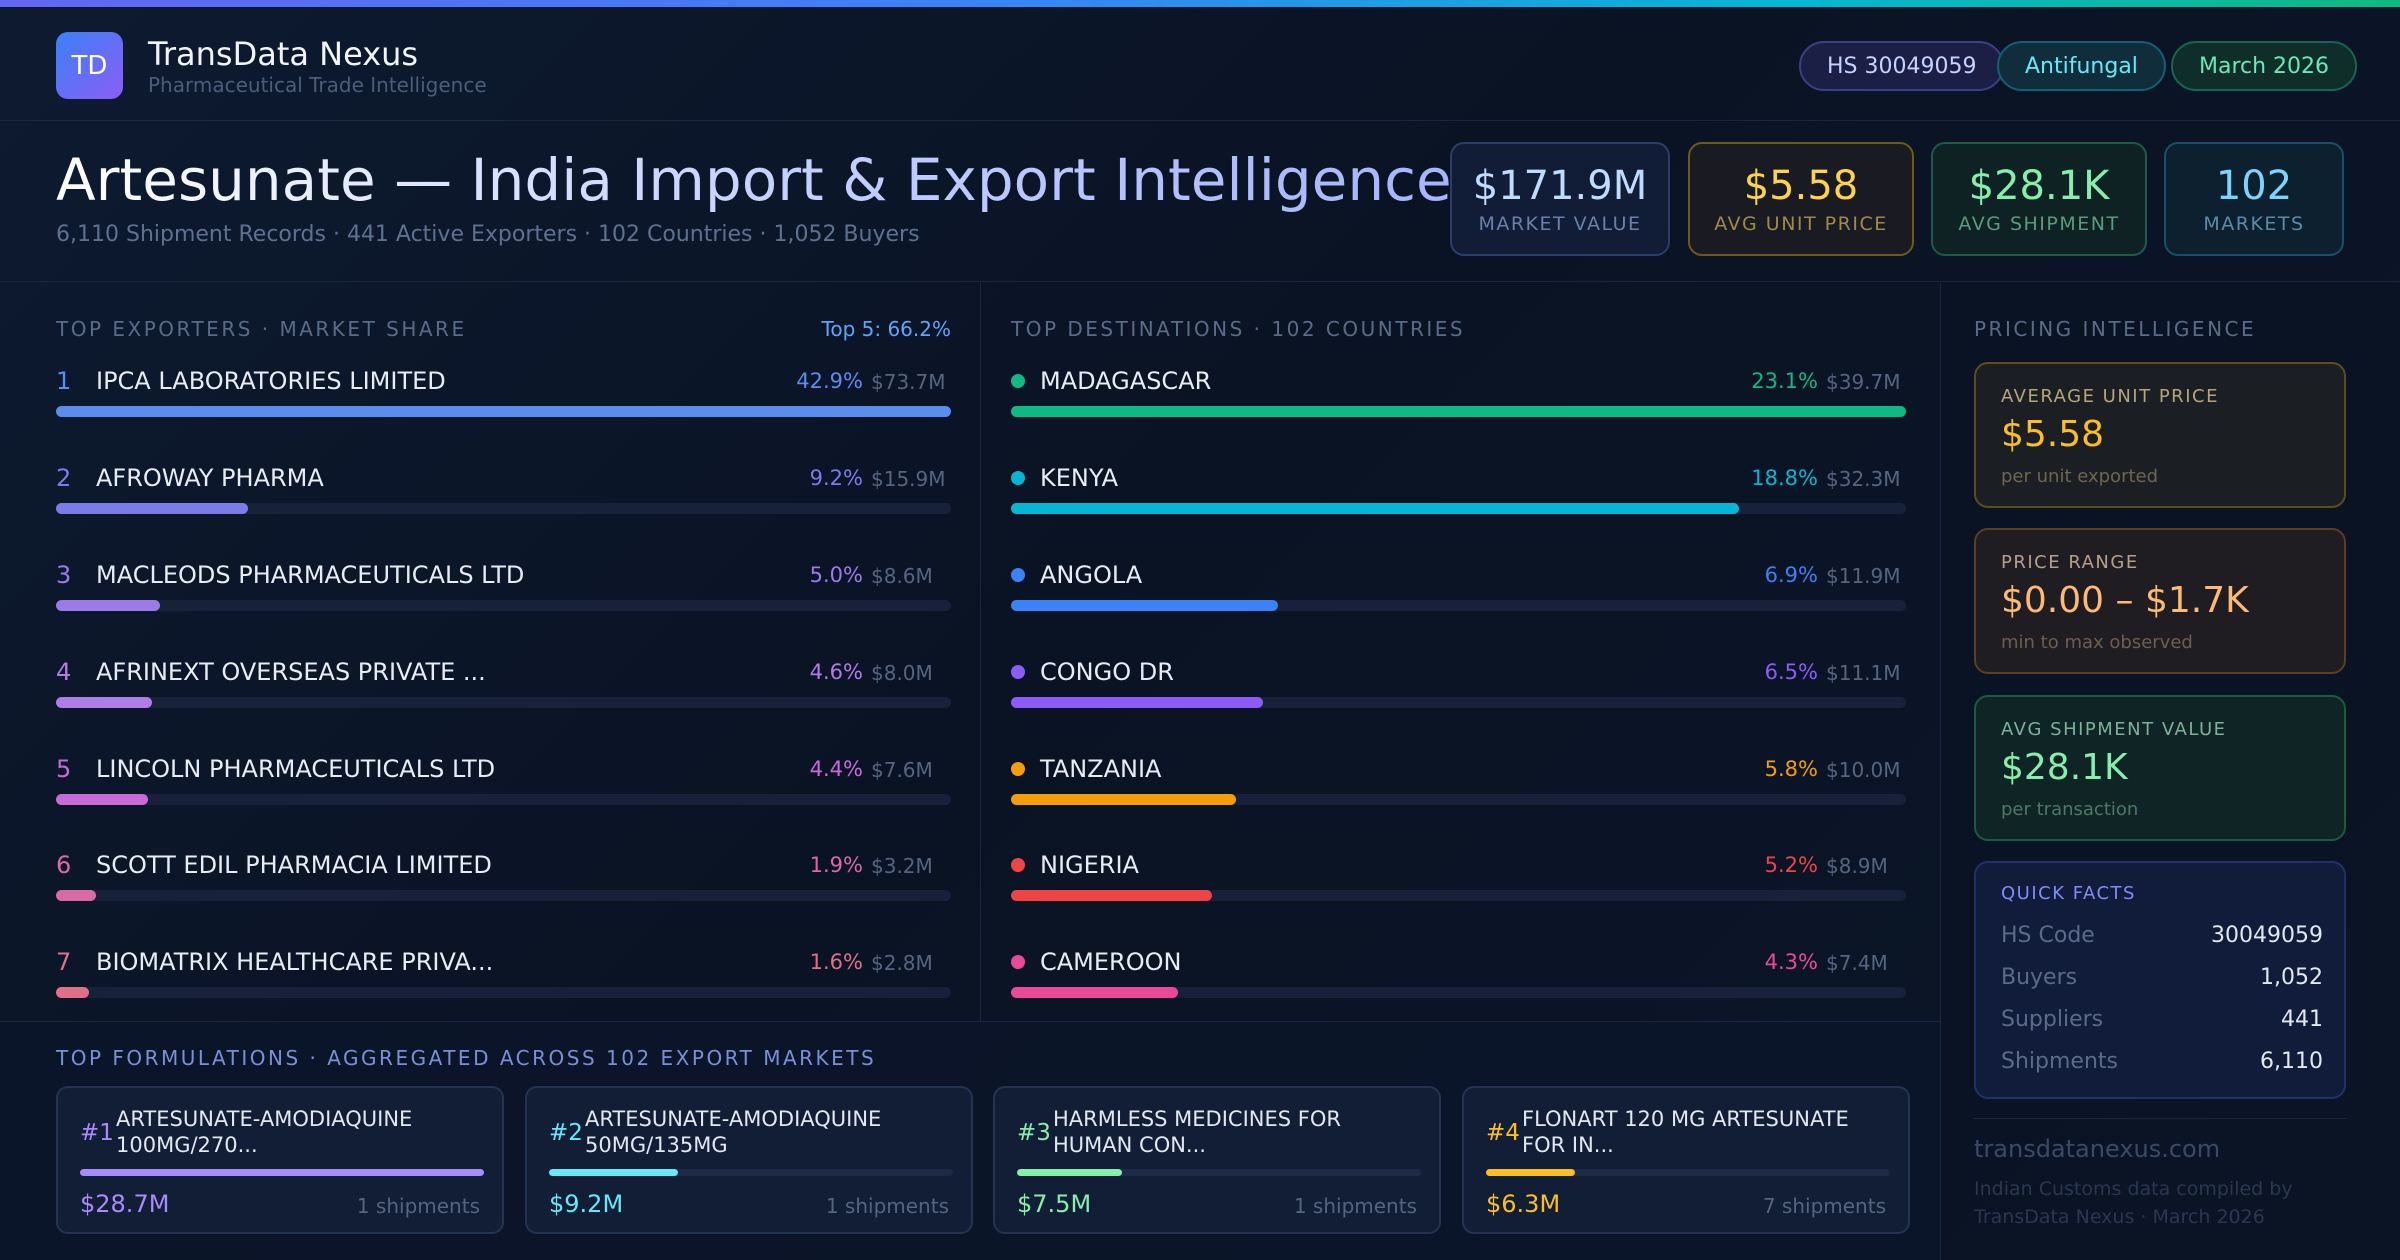 This screenshot has width=2400, height=1260. I want to click on country-value: $7.4M, so click(1857, 963).